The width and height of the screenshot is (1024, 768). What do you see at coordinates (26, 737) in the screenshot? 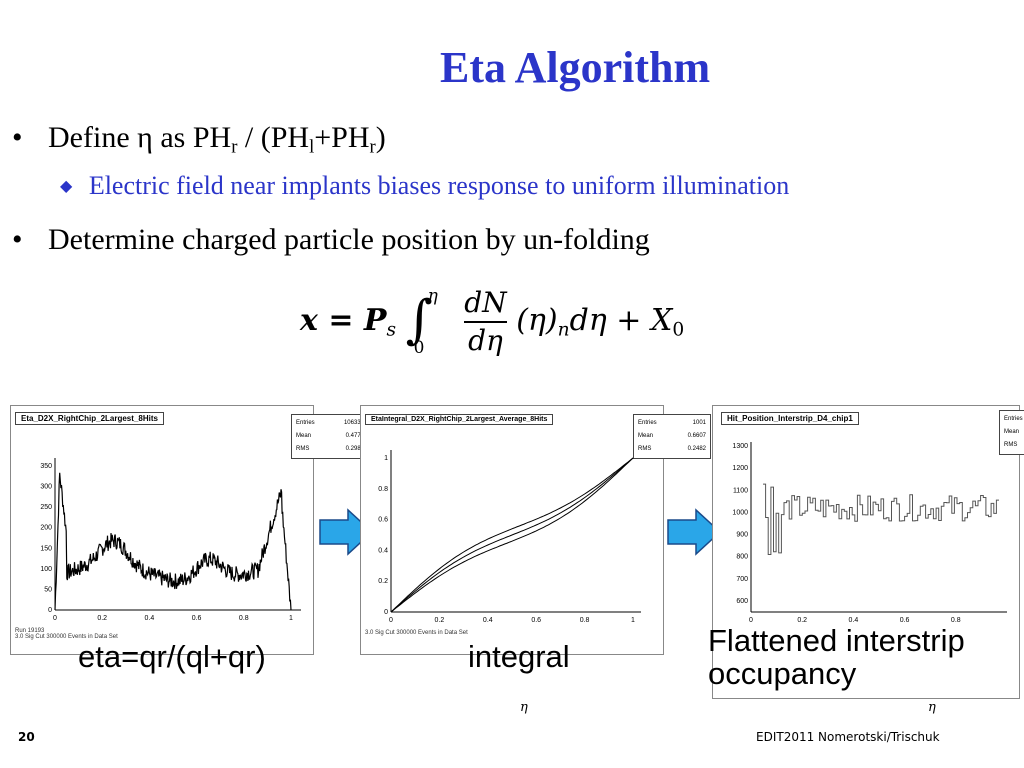
I see `page-number: 20` at bounding box center [26, 737].